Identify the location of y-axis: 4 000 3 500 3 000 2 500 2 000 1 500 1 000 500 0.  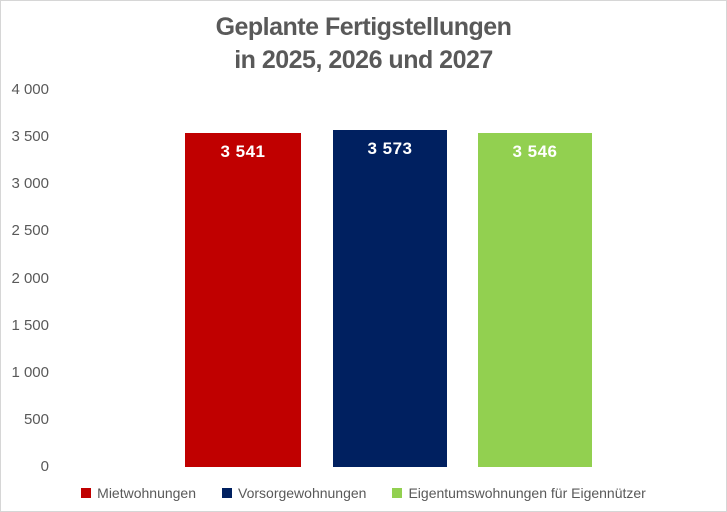
(25, 278).